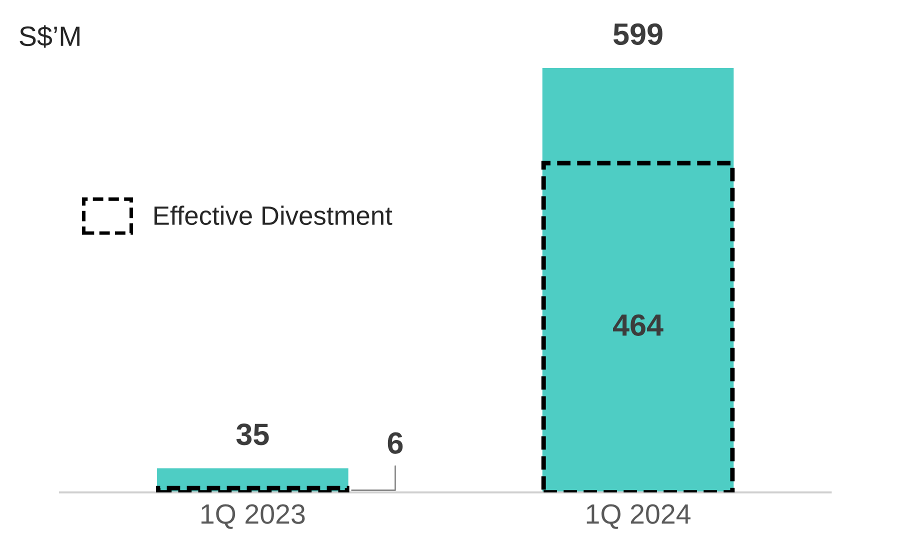  I want to click on y-axis-title: S$’M, so click(50, 36).